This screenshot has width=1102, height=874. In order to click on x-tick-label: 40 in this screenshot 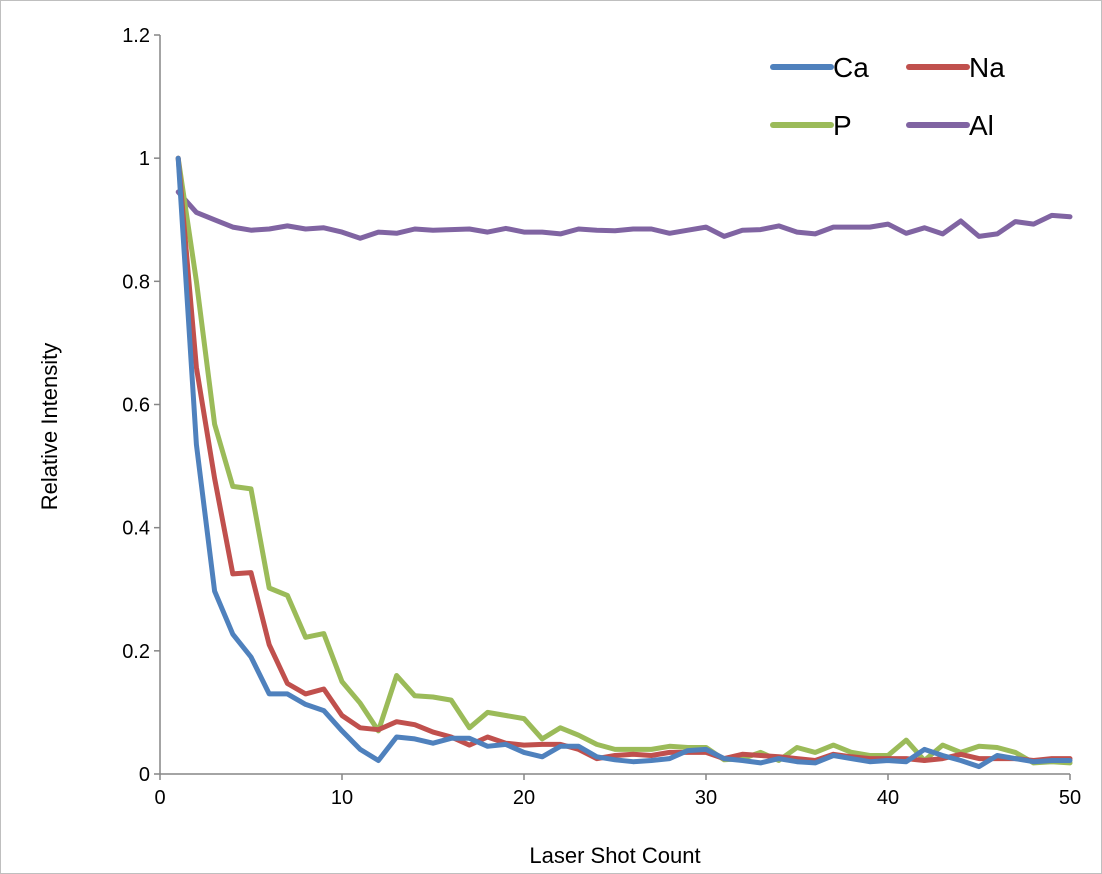, I will do `click(888, 798)`.